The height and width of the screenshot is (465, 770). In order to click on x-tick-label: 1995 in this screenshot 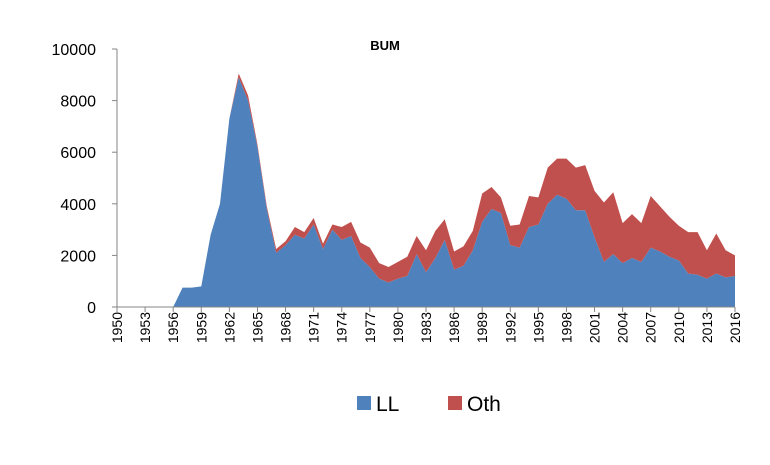, I will do `click(538, 327)`.